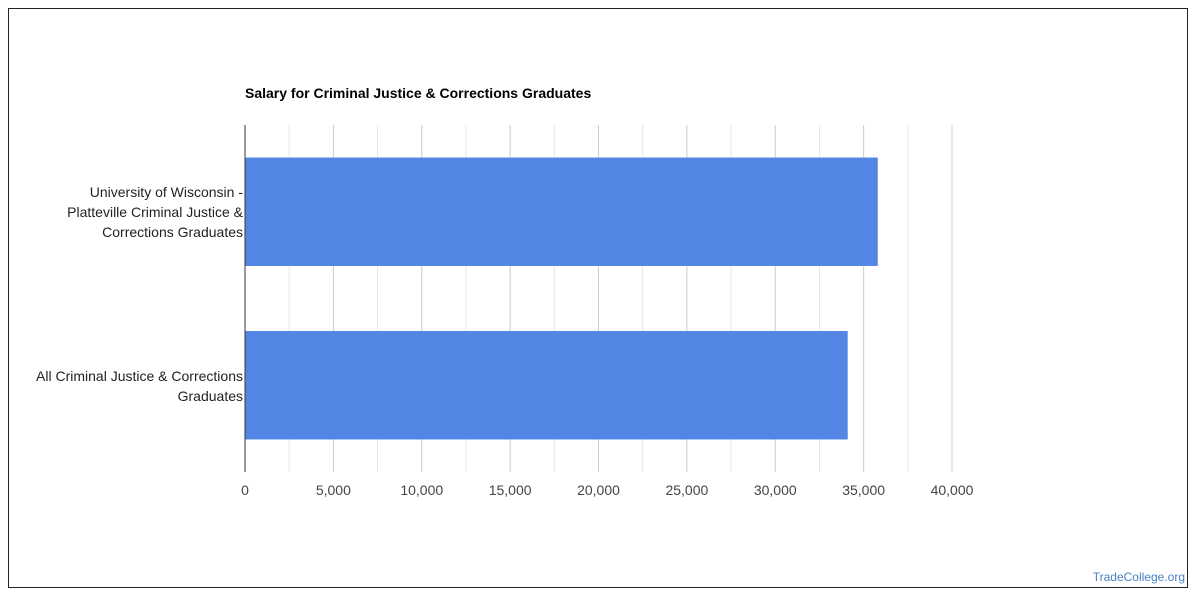  What do you see at coordinates (155, 212) in the screenshot?
I see `category-label-0-line-1: Platteville Criminal Justice &` at bounding box center [155, 212].